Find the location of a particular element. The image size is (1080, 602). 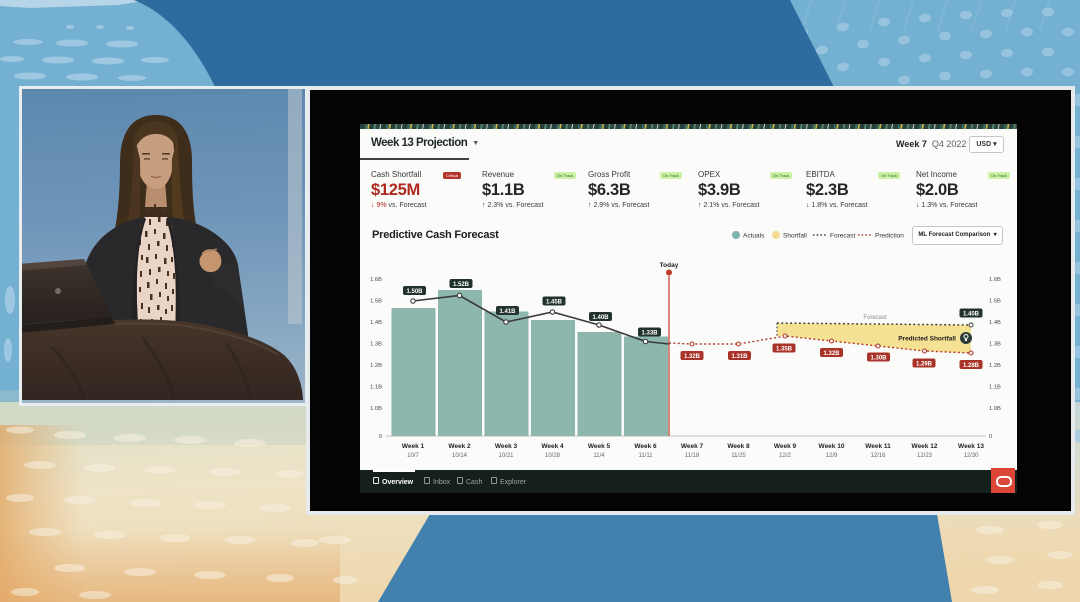

svg-text: 12/9 is located at coordinates (832, 456).